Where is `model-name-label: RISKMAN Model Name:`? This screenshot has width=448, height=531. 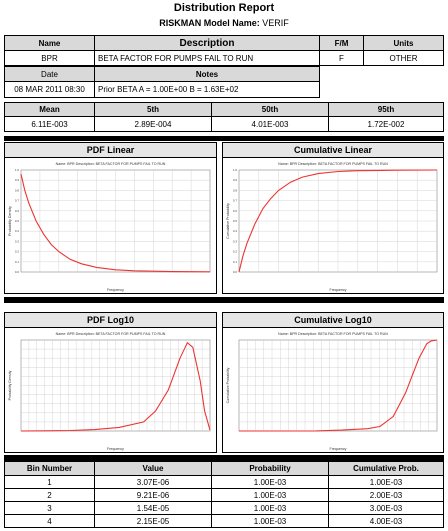
model-name-label: RISKMAN Model Name: is located at coordinates (209, 23).